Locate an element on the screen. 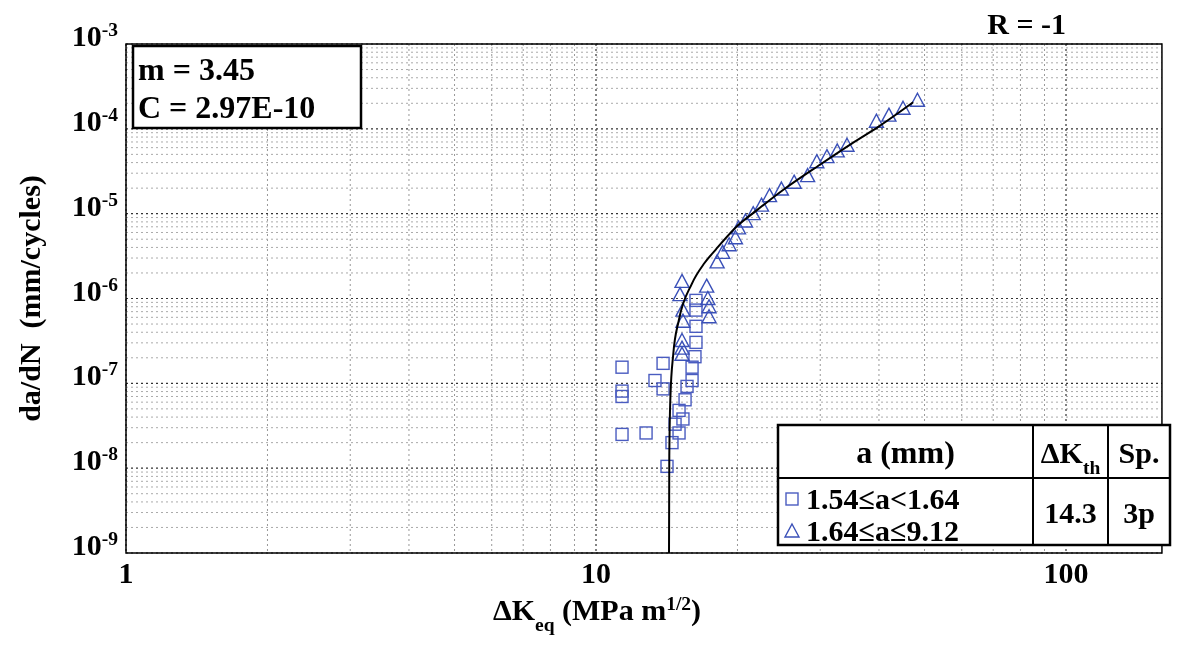 This screenshot has height=646, width=1182. annotation: 14.3 is located at coordinates (1070, 512).